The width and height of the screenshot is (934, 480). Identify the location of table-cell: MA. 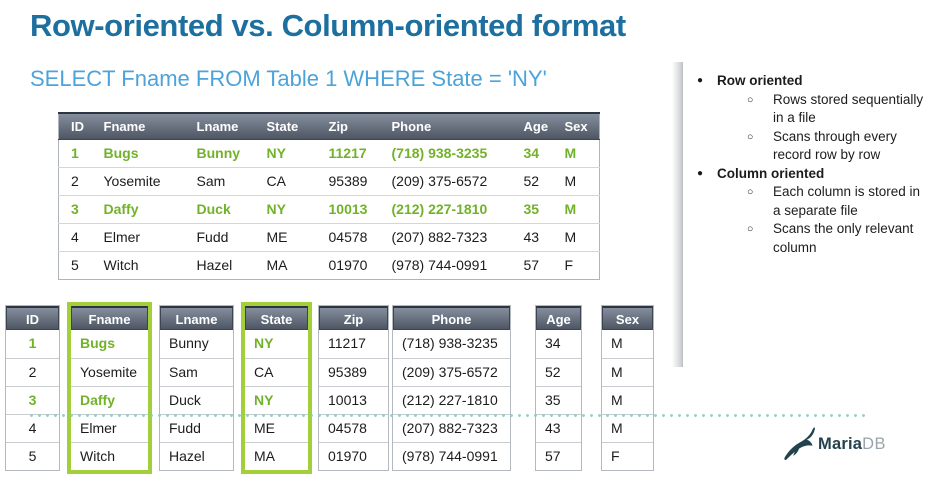
(285, 264).